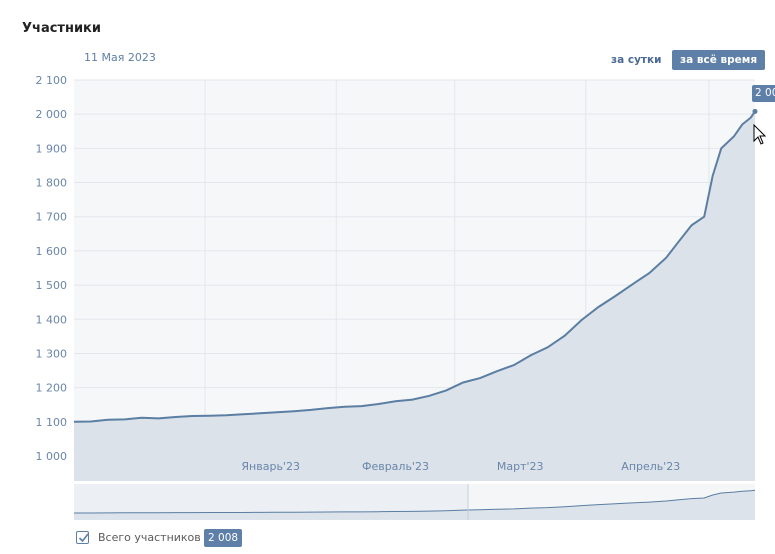 The width and height of the screenshot is (775, 554). I want to click on x-tick-label: Январь'23, so click(270, 466).